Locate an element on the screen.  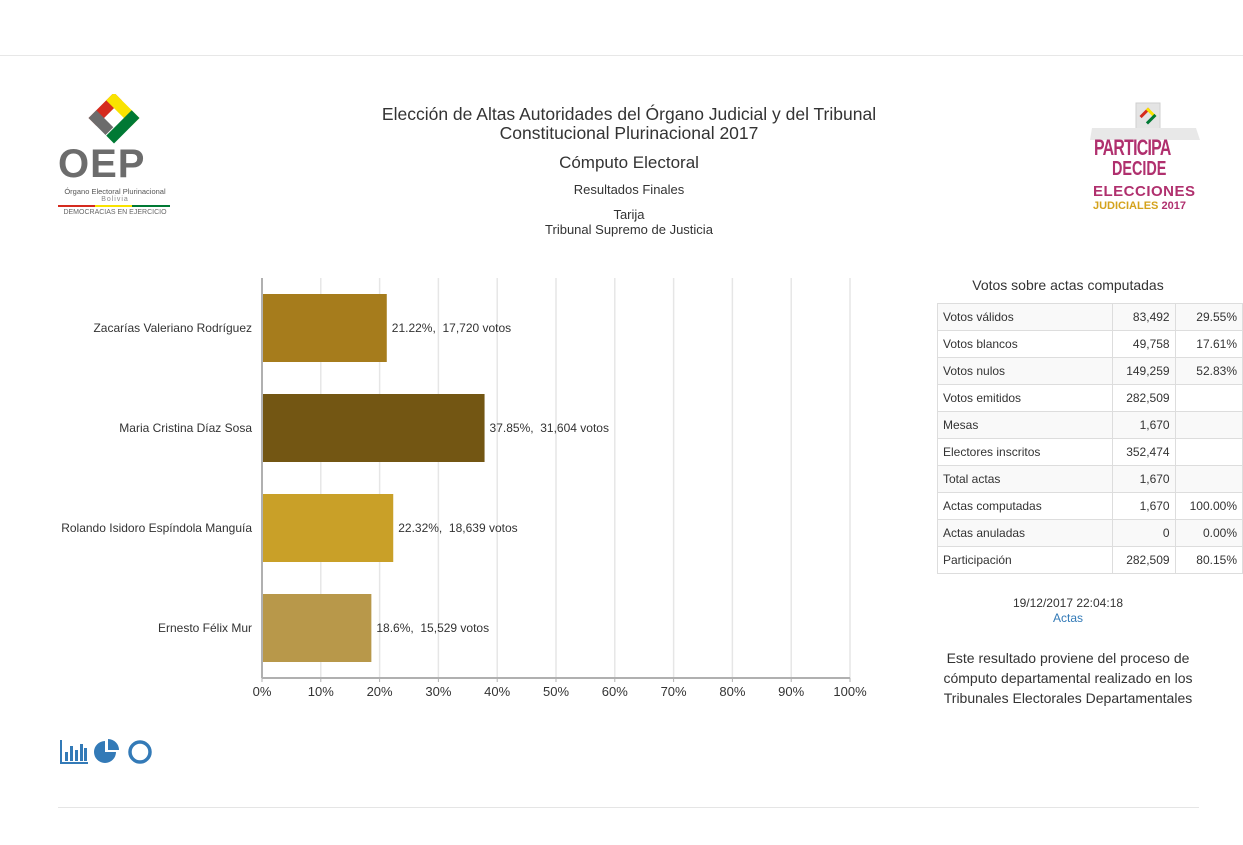
stats-title: Votos sobre actas computadas is located at coordinates (1068, 285).